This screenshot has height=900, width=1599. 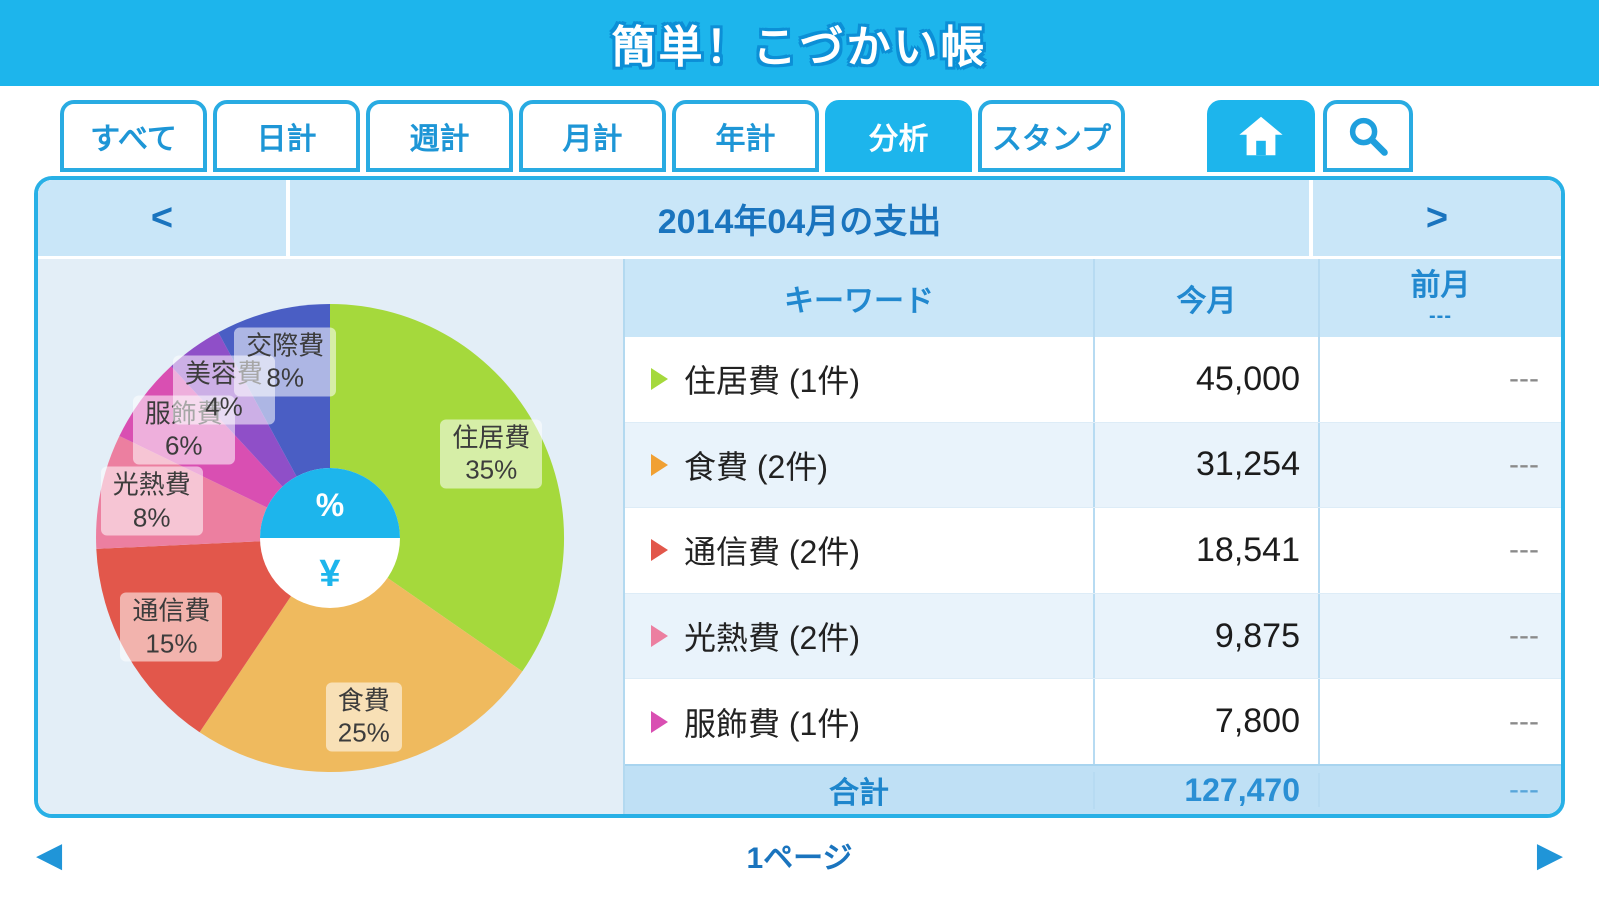 What do you see at coordinates (1437, 218) in the screenshot?
I see `next-month-button: >` at bounding box center [1437, 218].